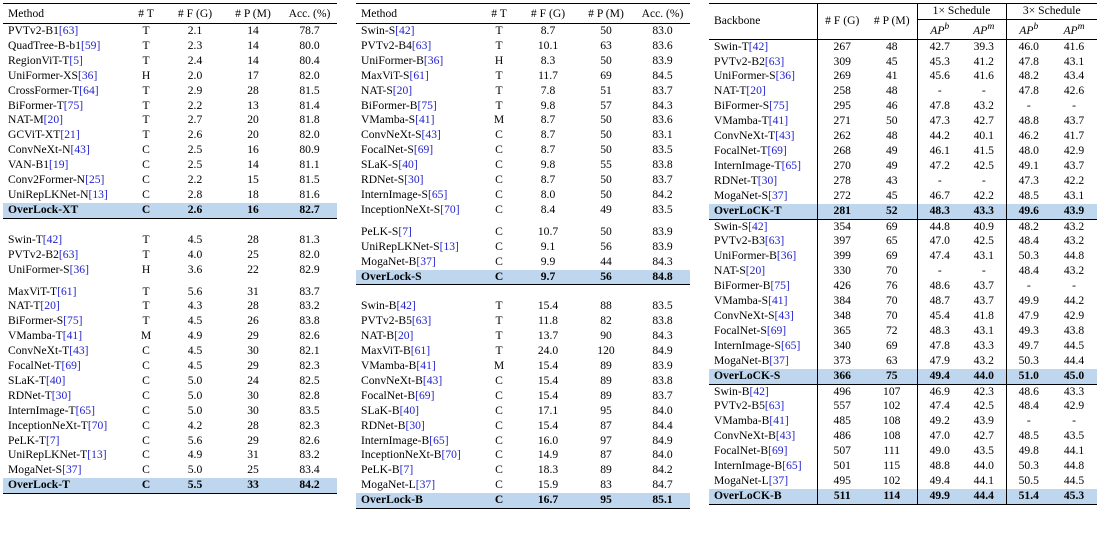  What do you see at coordinates (523, 221) in the screenshot?
I see `row-spacer` at bounding box center [523, 221].